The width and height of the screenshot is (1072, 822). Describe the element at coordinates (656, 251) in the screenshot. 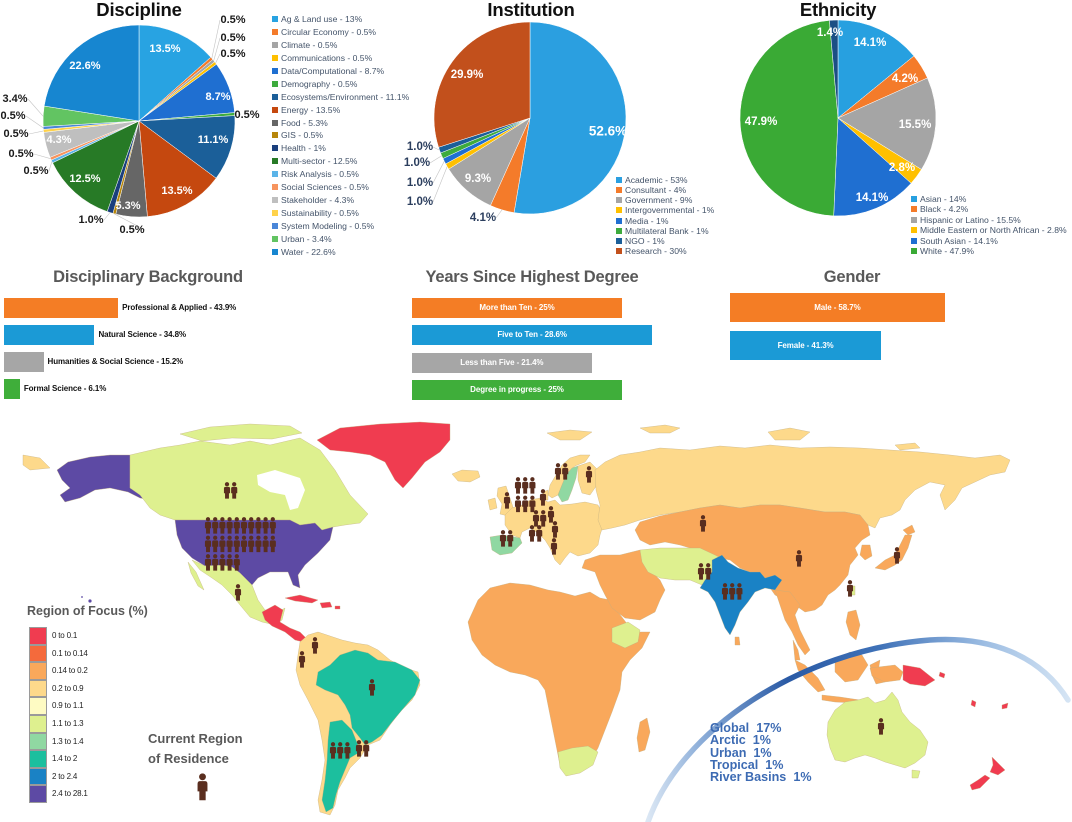

I see `legend-label: Research - 30%` at that location.